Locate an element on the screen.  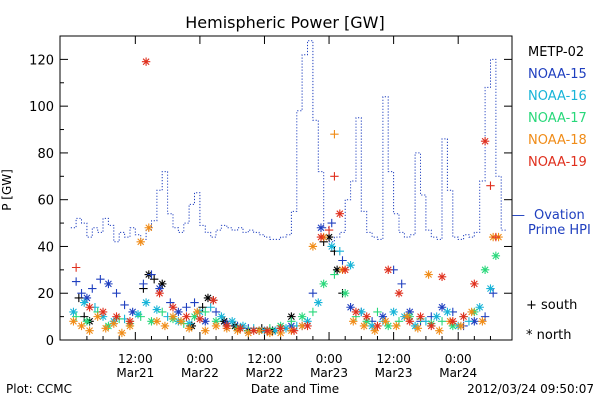
legend-ovation-label: Ovation Prime HPI is located at coordinates (559, 223).